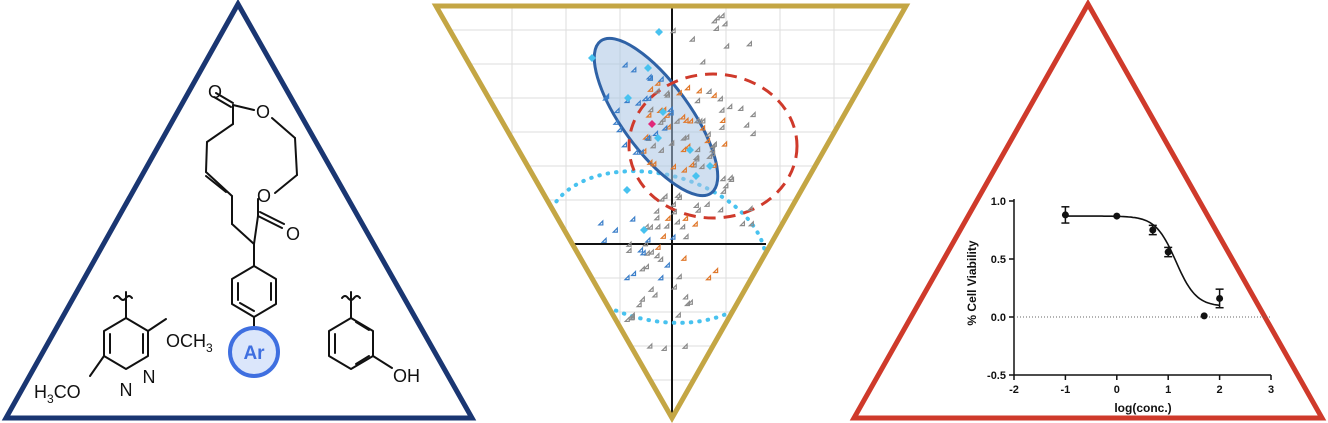 Image resolution: width=1328 pixels, height=423 pixels. Describe the element at coordinates (215, 92) in the screenshot. I see `carbonyl-o-top-label: O` at that location.